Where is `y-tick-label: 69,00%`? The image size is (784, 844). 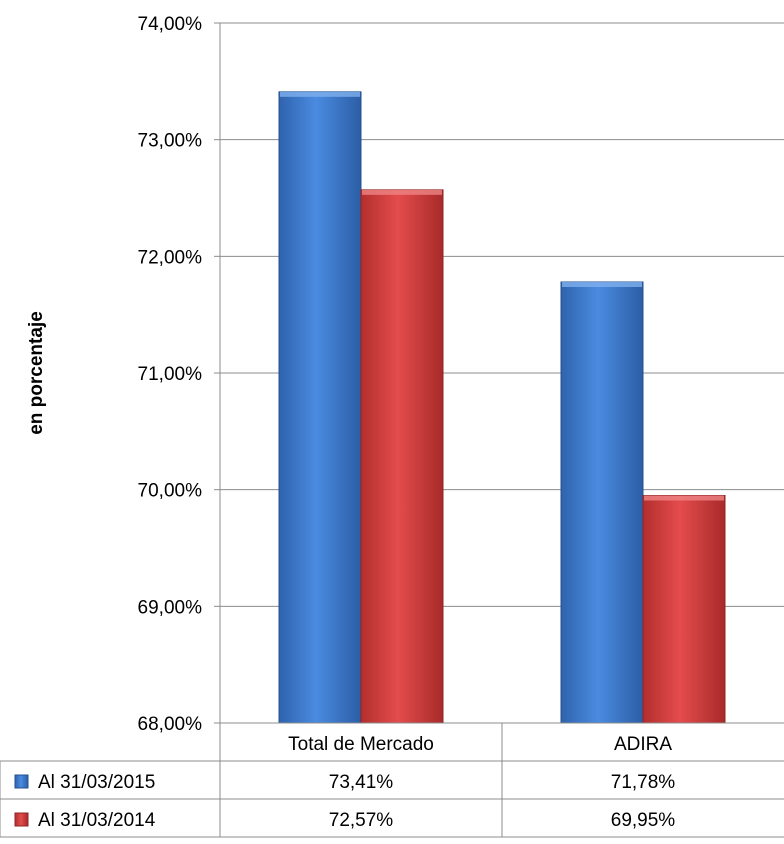
y-tick-label: 69,00% is located at coordinates (170, 607).